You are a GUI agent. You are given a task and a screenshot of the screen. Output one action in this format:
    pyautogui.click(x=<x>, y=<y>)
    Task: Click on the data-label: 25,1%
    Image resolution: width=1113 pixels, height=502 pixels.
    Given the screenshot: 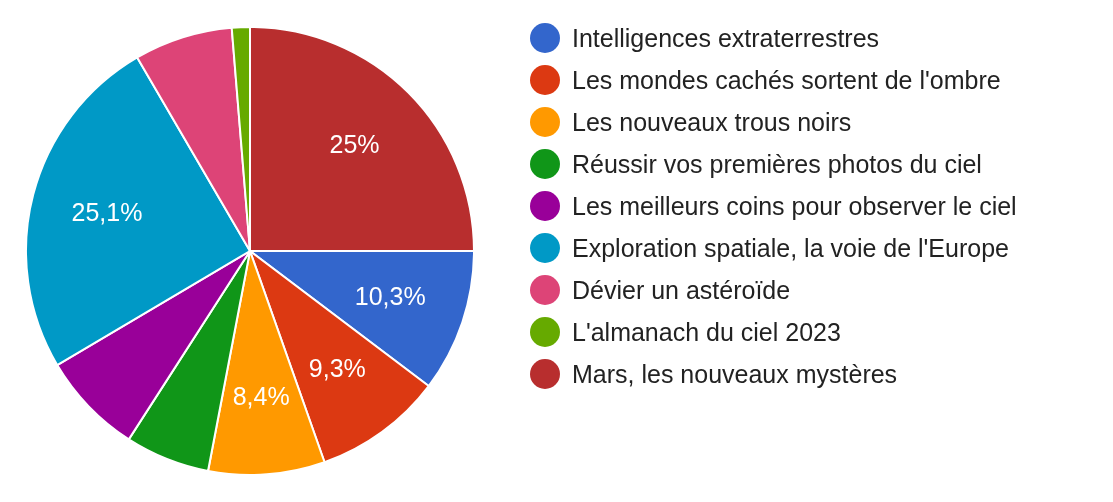 What is the action you would take?
    pyautogui.click(x=107, y=211)
    